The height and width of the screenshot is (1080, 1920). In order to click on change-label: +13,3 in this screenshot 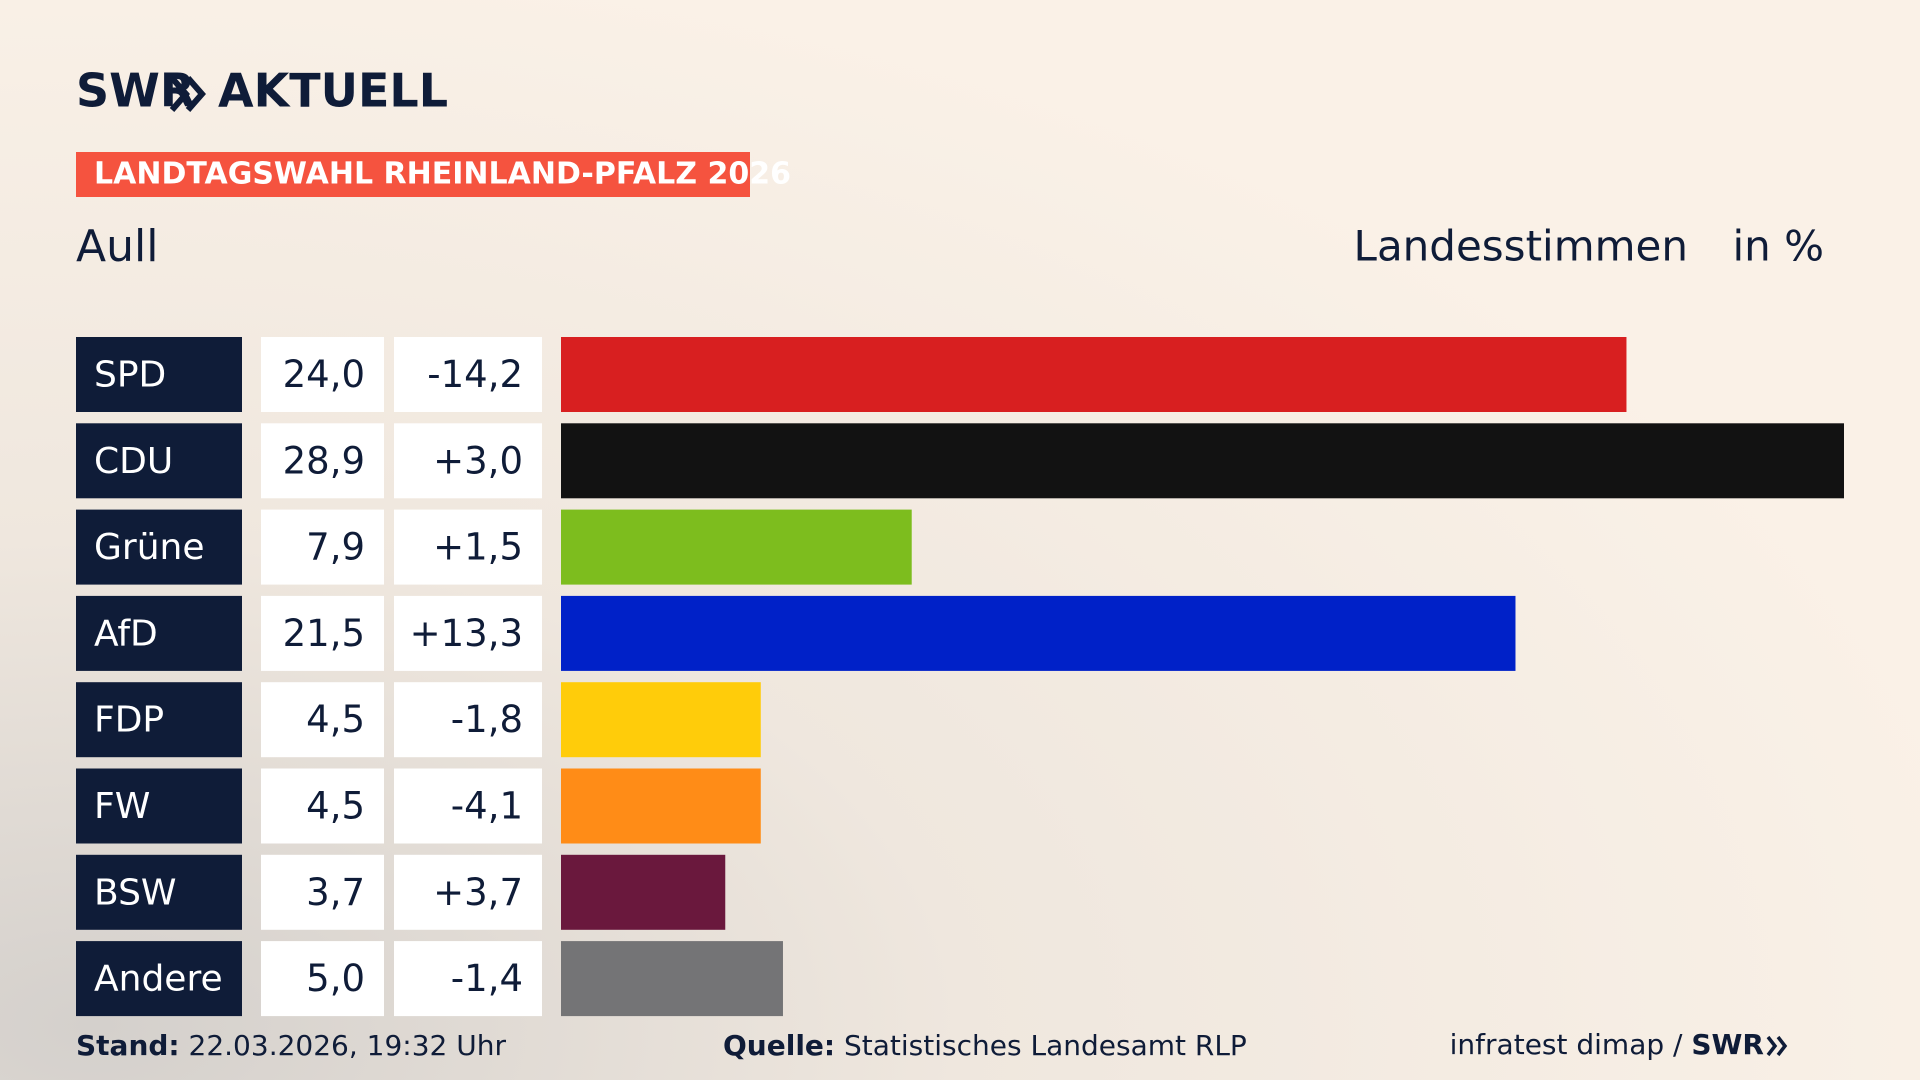, I will do `click(466, 633)`.